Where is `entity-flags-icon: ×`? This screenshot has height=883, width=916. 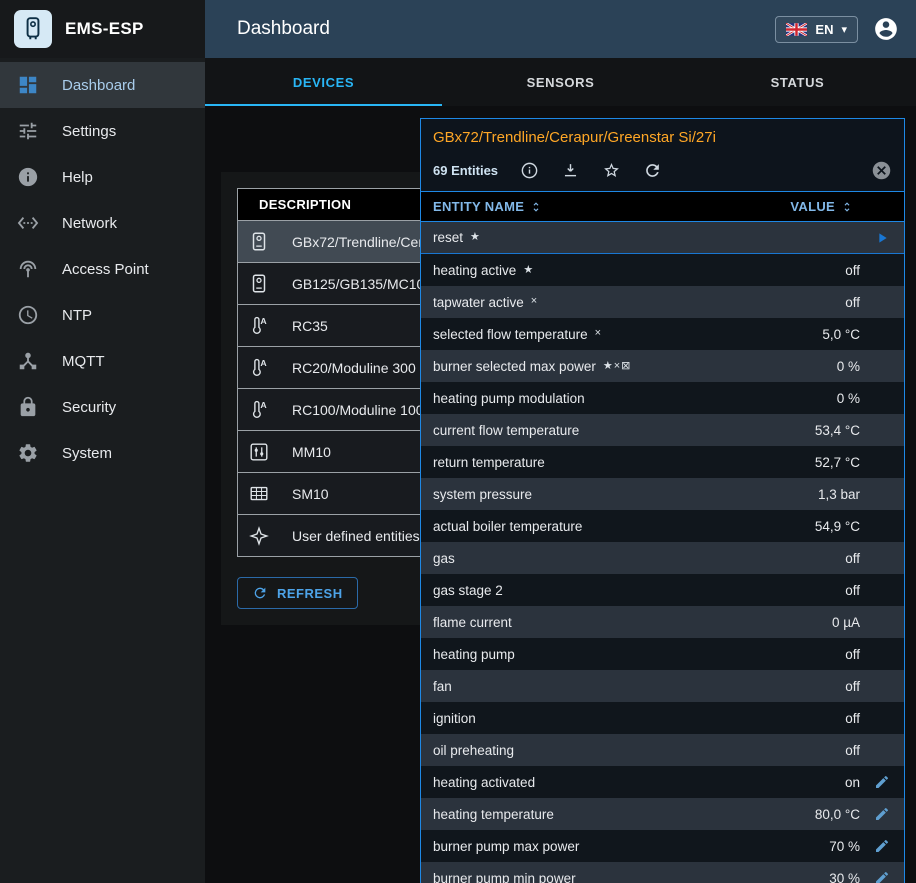 entity-flags-icon: × is located at coordinates (534, 301).